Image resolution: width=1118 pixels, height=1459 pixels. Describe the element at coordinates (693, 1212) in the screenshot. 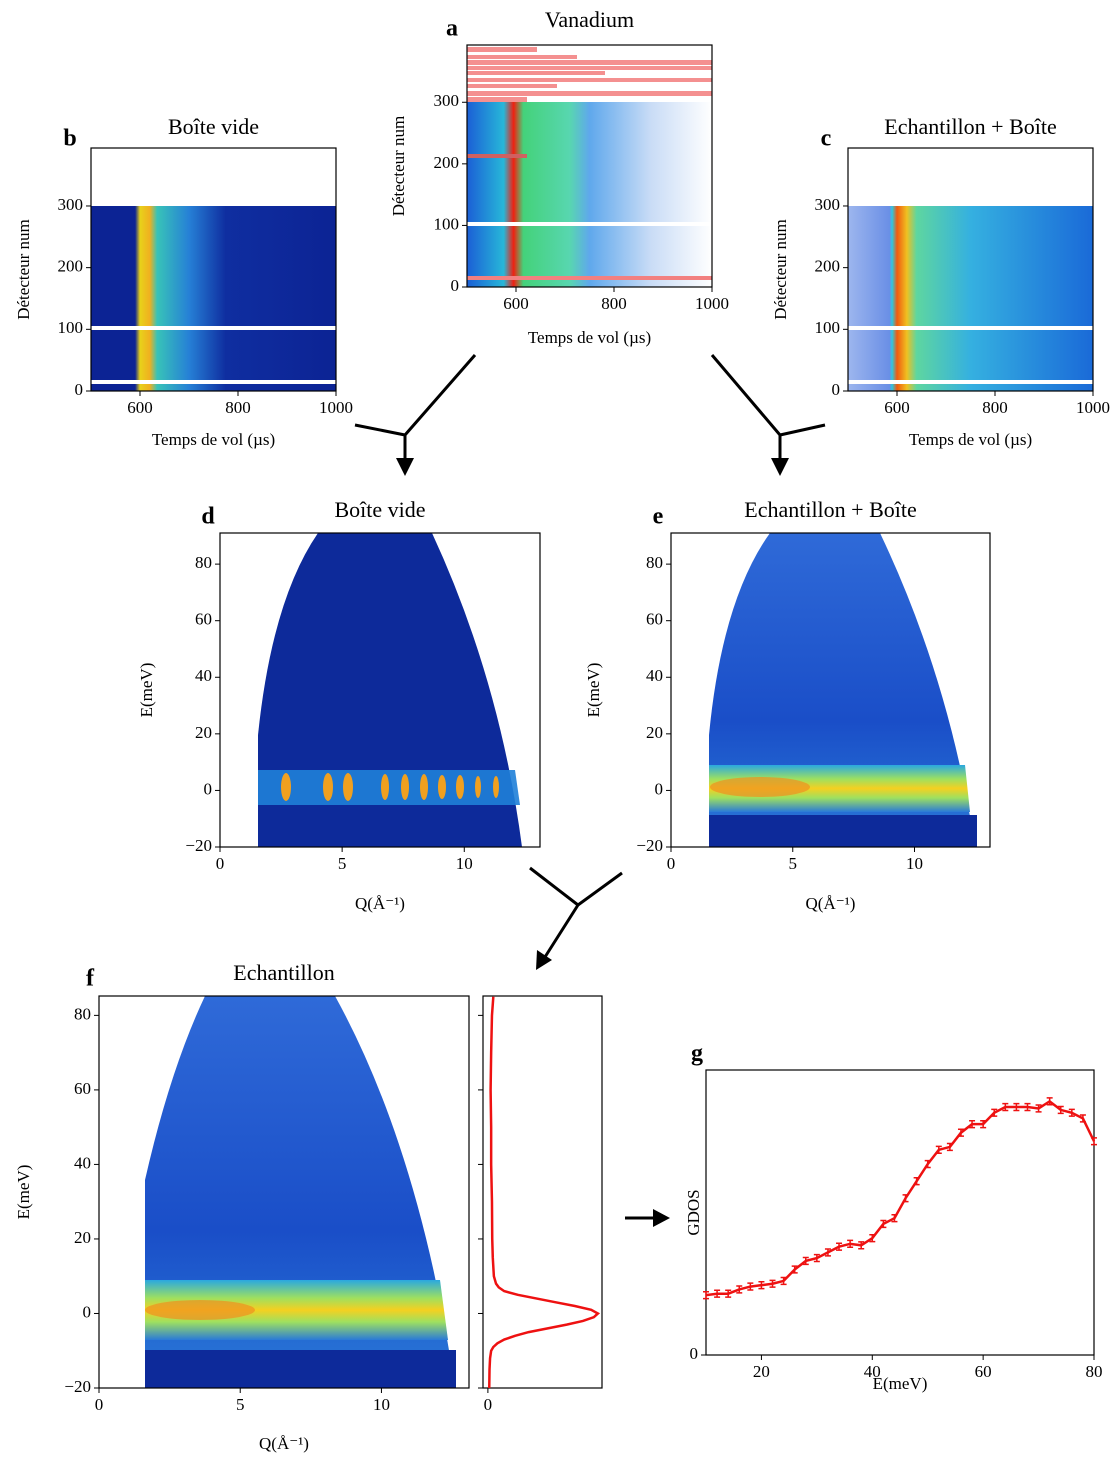

I see `y-axis-label: GDOS` at that location.